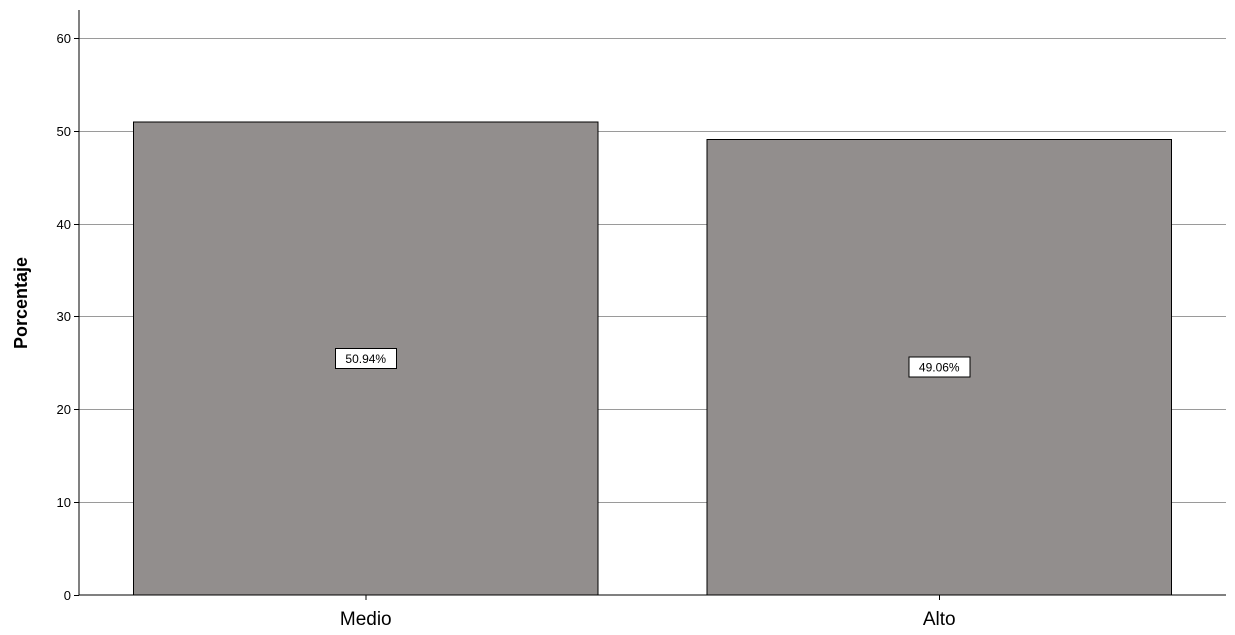  I want to click on x-axis-labels: Medio Alto, so click(648, 612).